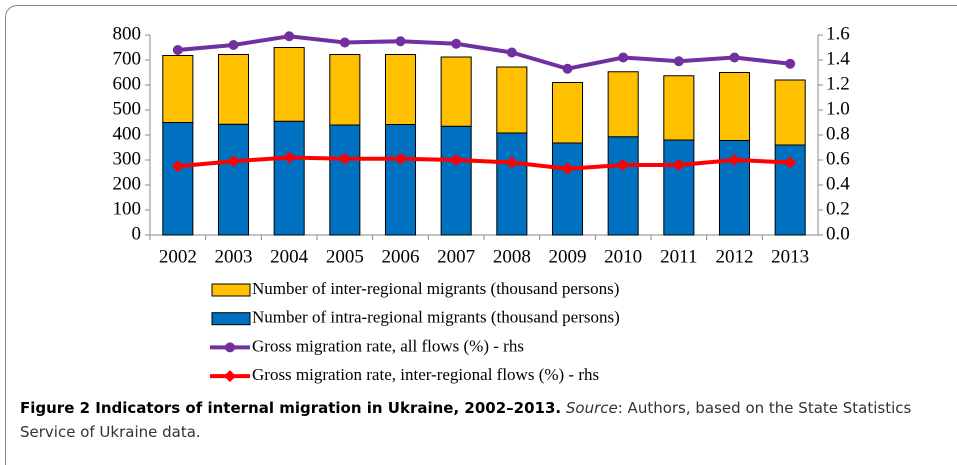 Image resolution: width=957 pixels, height=465 pixels. Describe the element at coordinates (127, 33) in the screenshot. I see `y-tick-label: 800` at that location.